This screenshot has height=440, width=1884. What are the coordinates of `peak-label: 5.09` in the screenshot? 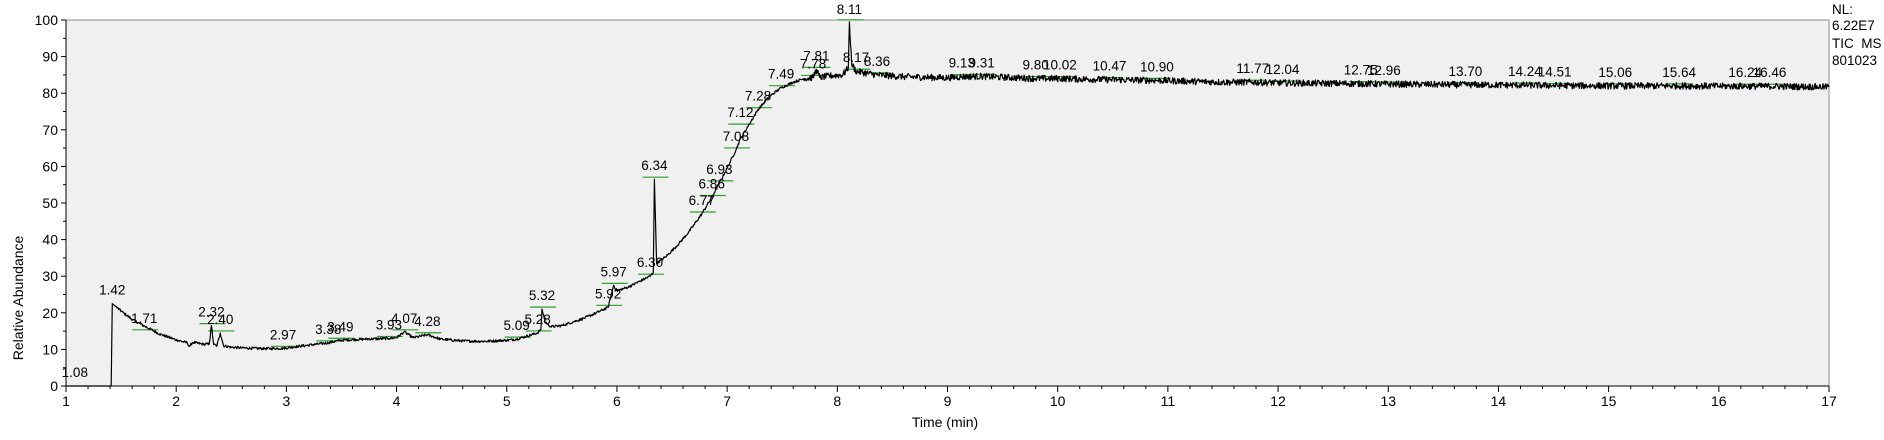 It's located at (517, 325).